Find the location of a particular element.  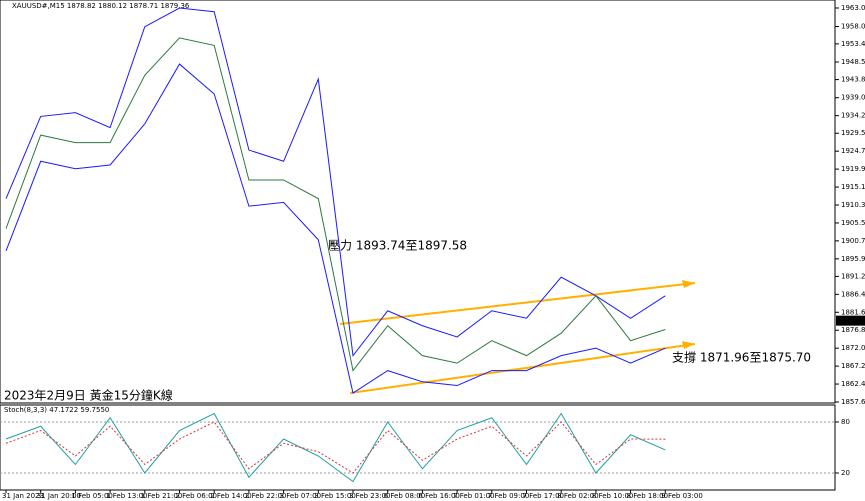

channel-lower is located at coordinates (522, 368).